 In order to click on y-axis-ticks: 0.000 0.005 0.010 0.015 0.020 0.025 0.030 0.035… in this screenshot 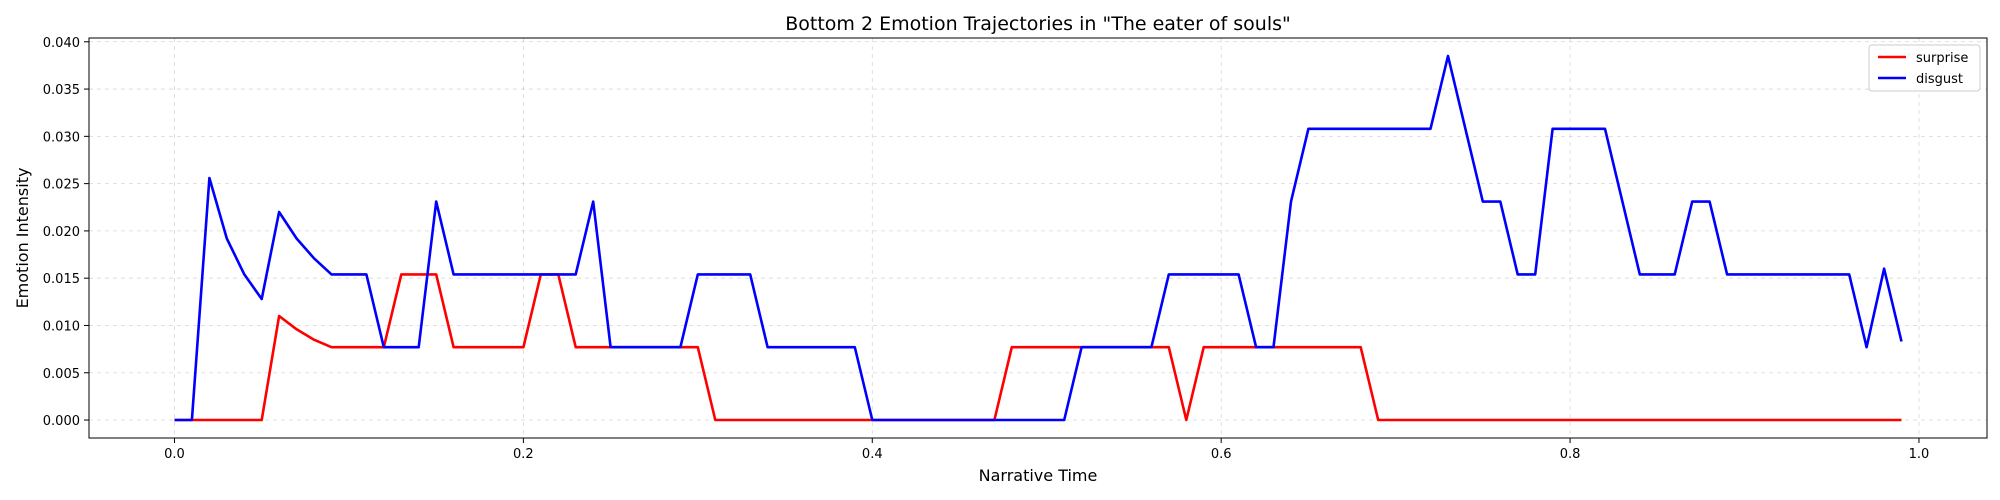, I will do `click(66, 232)`.